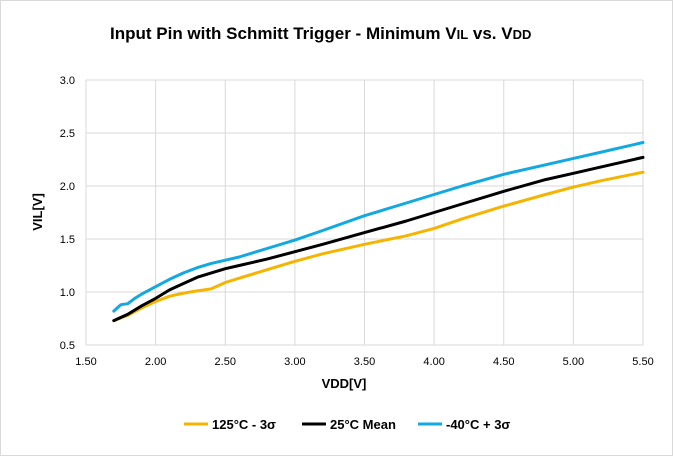  Describe the element at coordinates (294, 362) in the screenshot. I see `x-tick-label: 3.00` at that location.